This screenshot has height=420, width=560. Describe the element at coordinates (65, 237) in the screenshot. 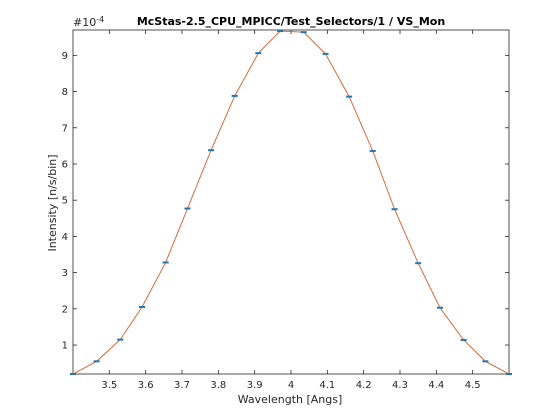

I see `y-tick-label: 4` at that location.